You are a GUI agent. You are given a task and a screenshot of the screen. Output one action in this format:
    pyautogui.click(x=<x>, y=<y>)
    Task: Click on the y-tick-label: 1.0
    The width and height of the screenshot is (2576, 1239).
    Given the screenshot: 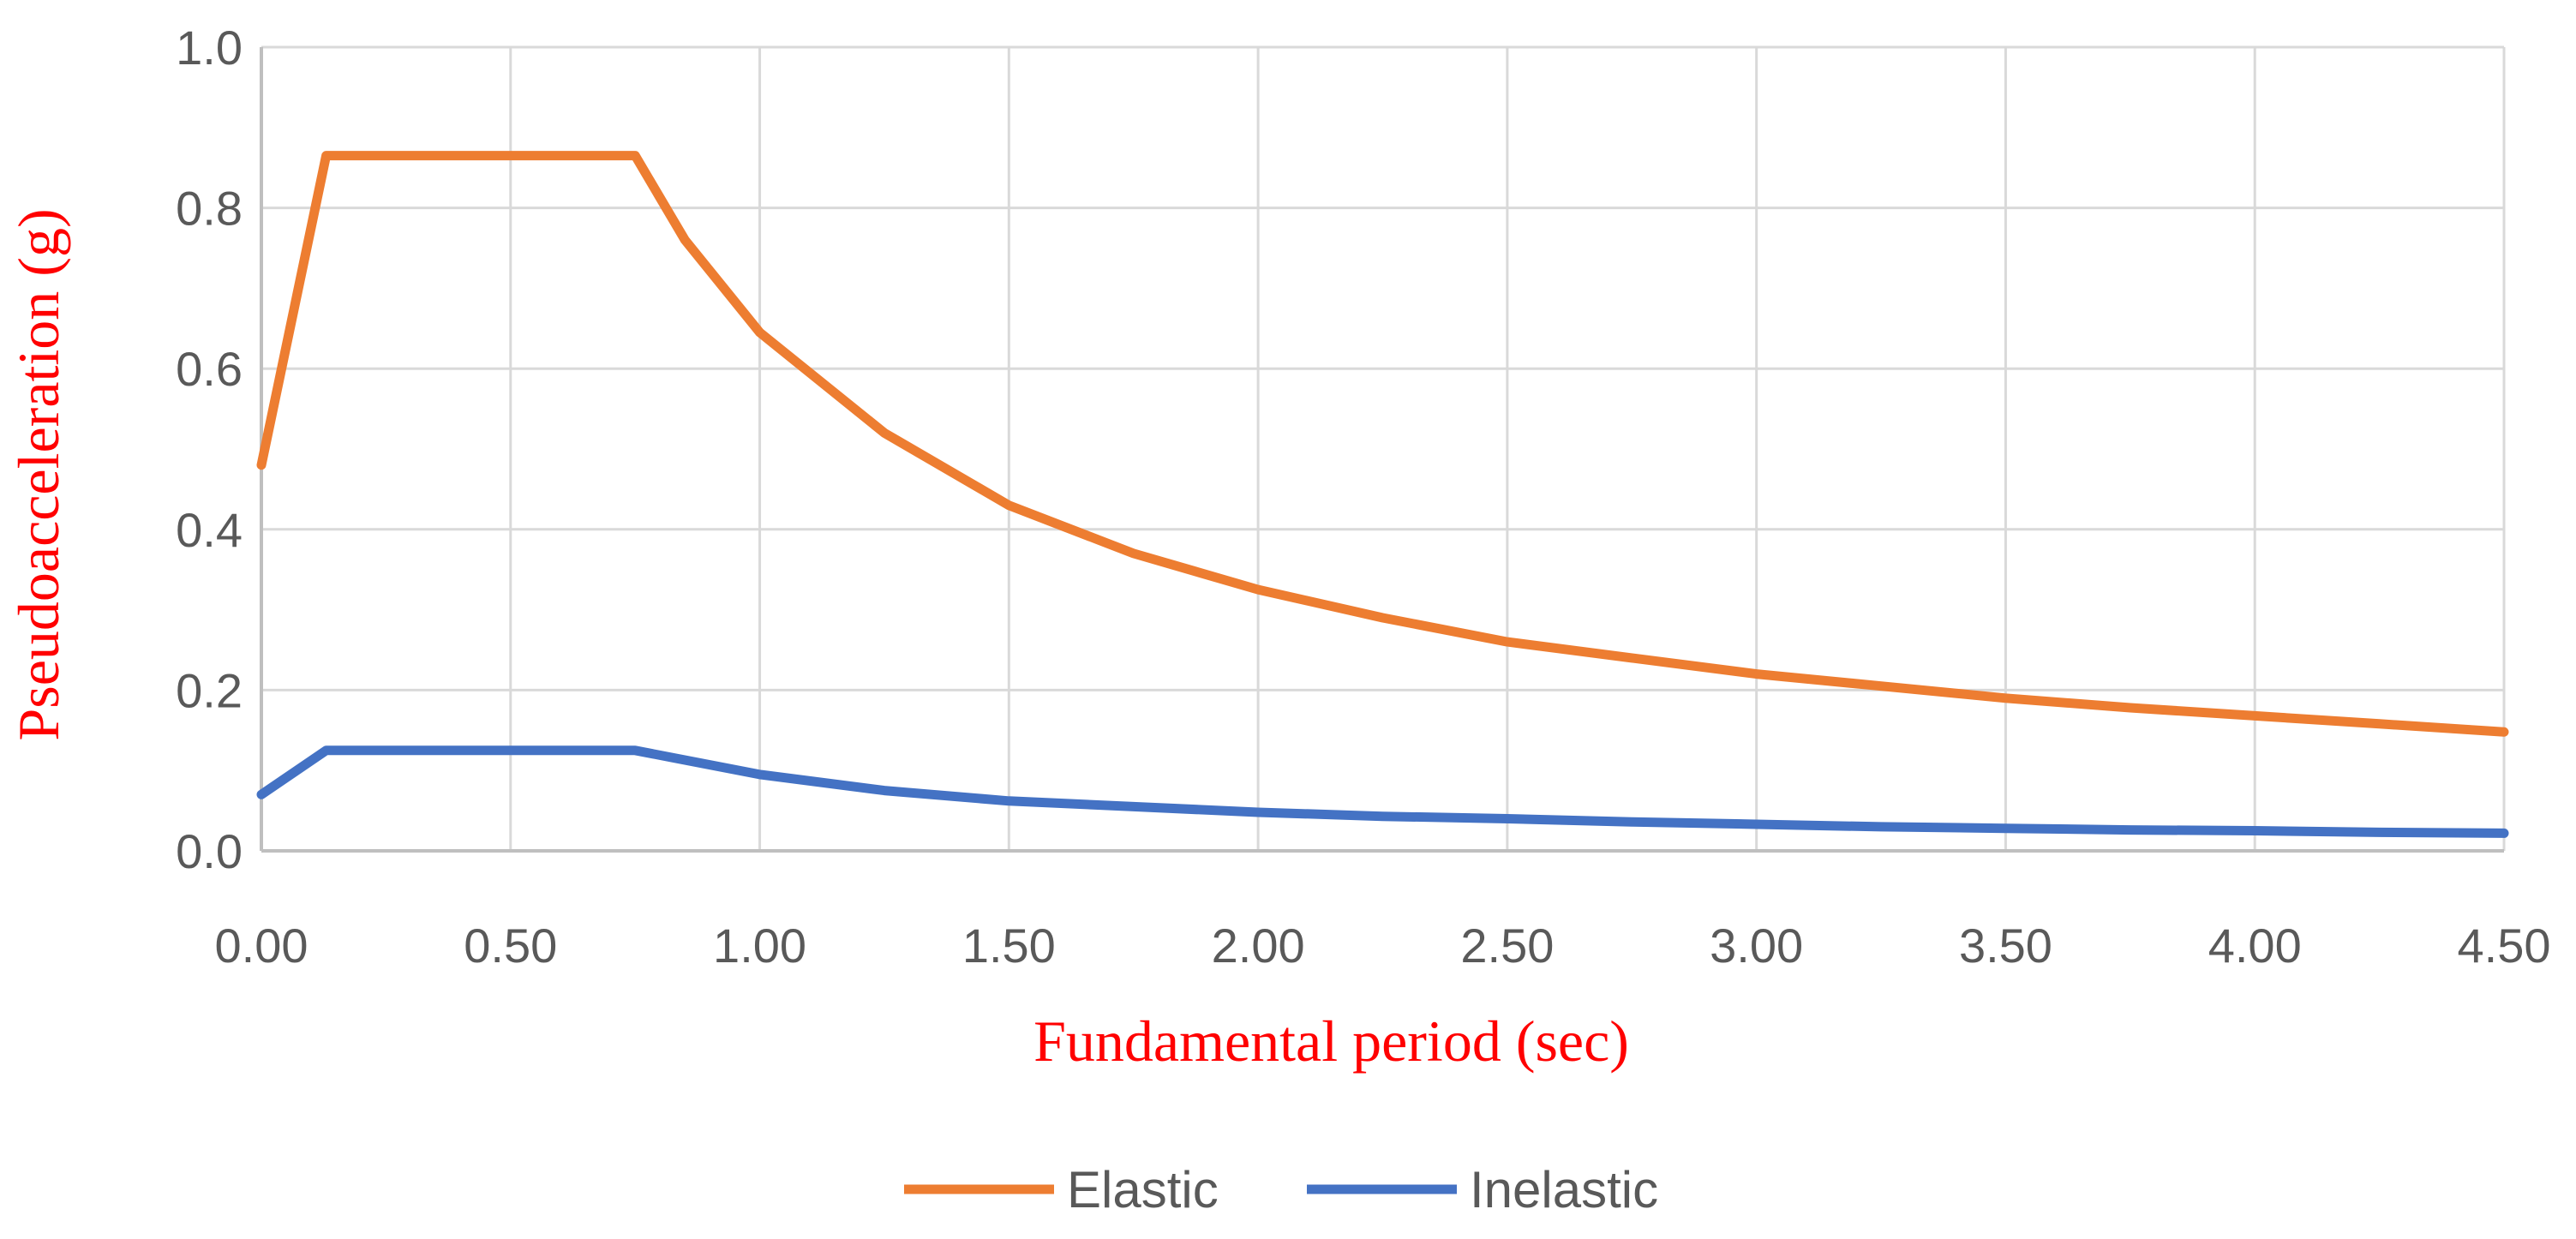 What is the action you would take?
    pyautogui.click(x=209, y=48)
    